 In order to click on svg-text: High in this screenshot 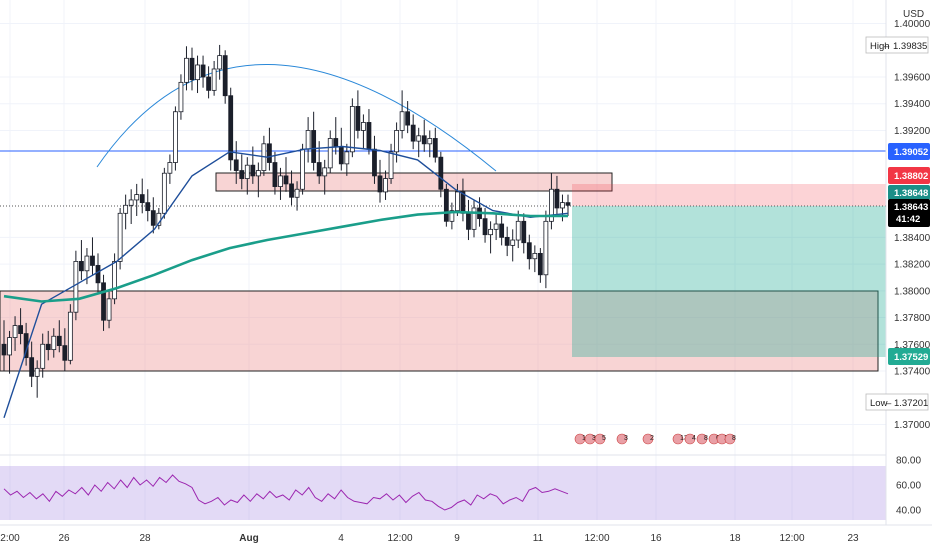, I will do `click(880, 46)`.